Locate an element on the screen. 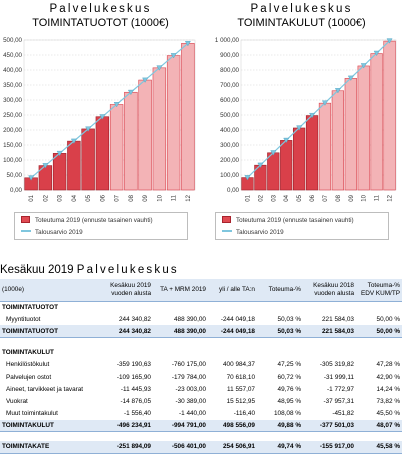 Image resolution: width=402 pixels, height=469 pixels. column-header: Toteuma-% EDV KUM/TP is located at coordinates (379, 290).